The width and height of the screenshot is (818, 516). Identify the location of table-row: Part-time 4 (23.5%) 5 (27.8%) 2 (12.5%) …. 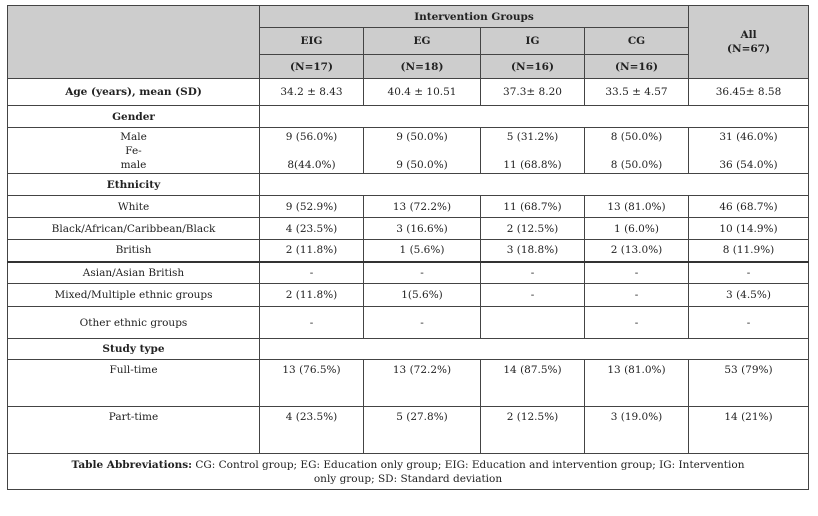
(408, 430).